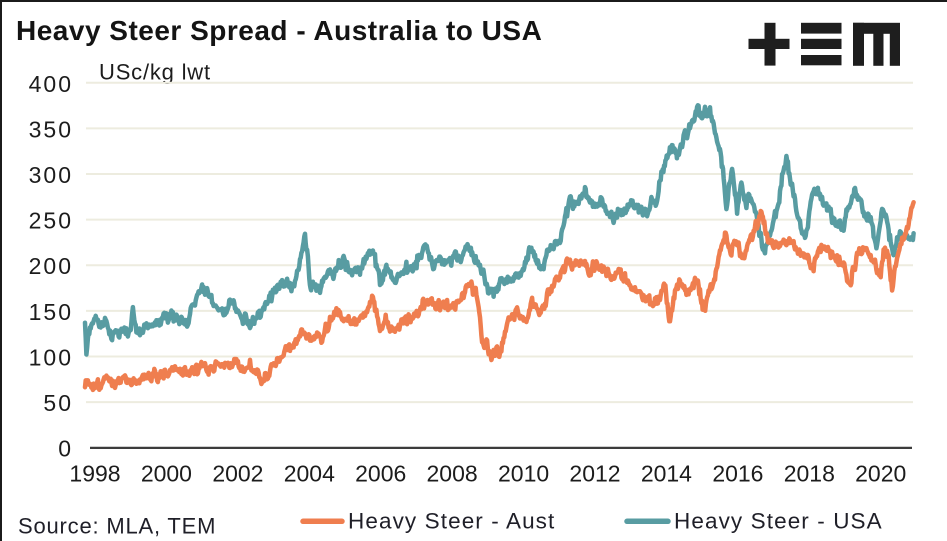  I want to click on svg-text: 2018, so click(809, 474).